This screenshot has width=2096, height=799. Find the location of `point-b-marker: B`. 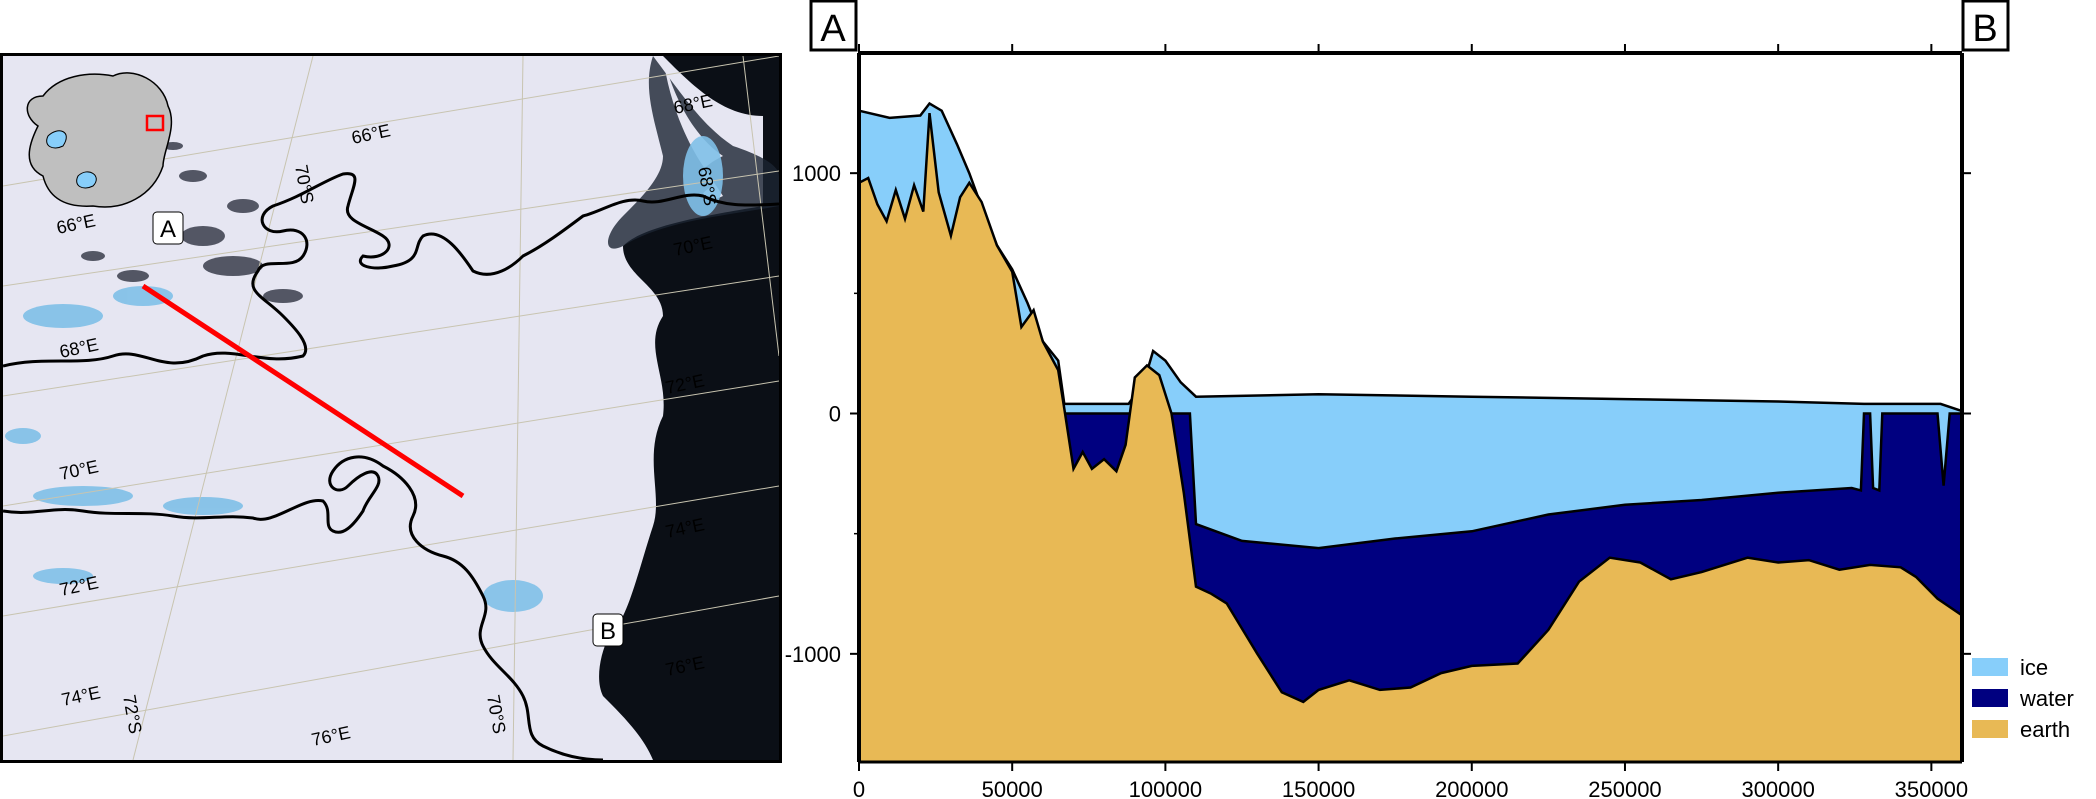

point-b-marker: B is located at coordinates (608, 630).